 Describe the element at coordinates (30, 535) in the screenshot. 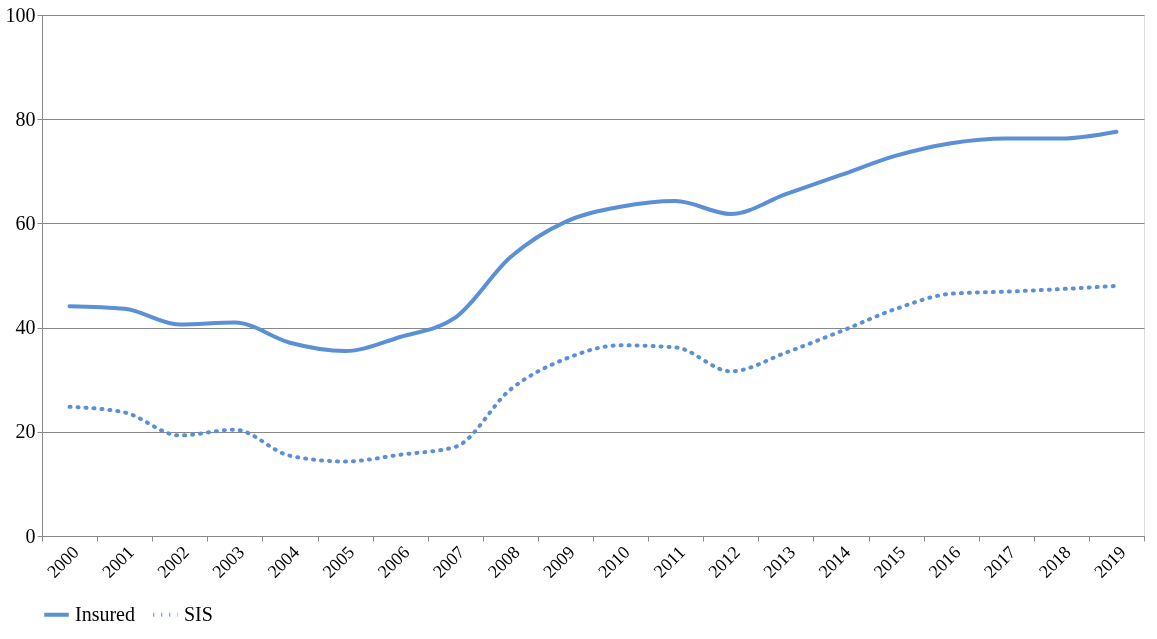

I see `y-tick-label: 0` at that location.